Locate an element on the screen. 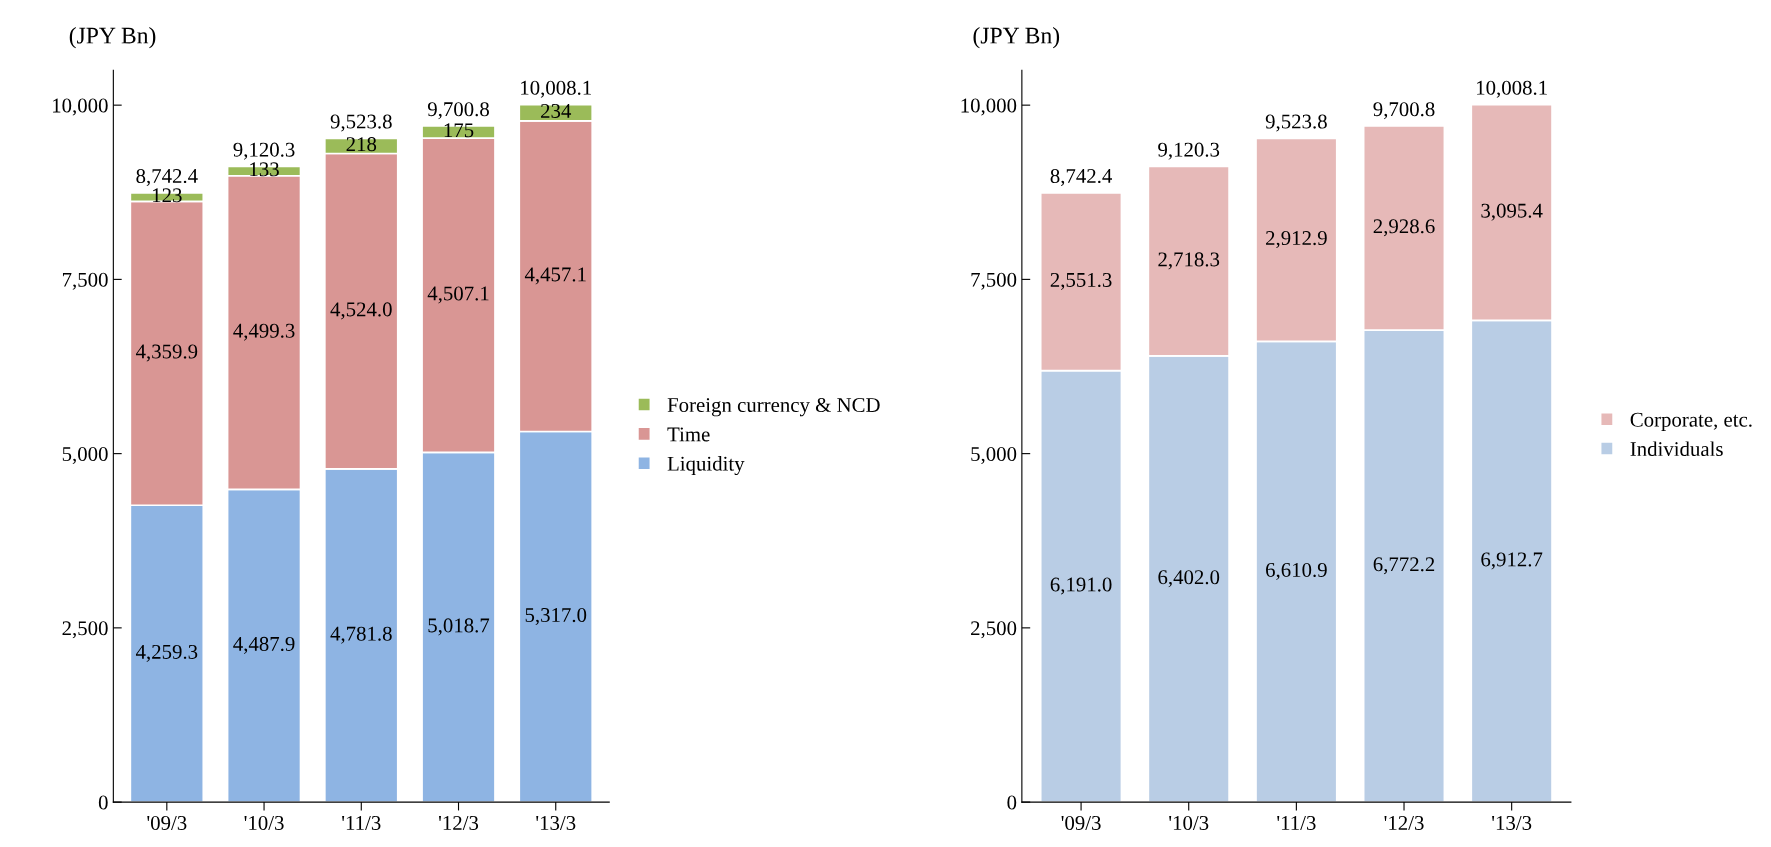 The height and width of the screenshot is (847, 1771). legend-label: Liquidity is located at coordinates (706, 466).